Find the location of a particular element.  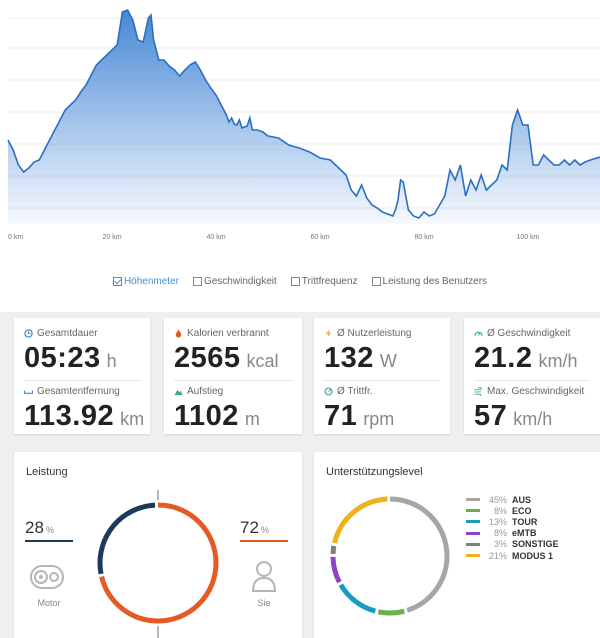

x-tick-label: 80 km is located at coordinates (423, 237).